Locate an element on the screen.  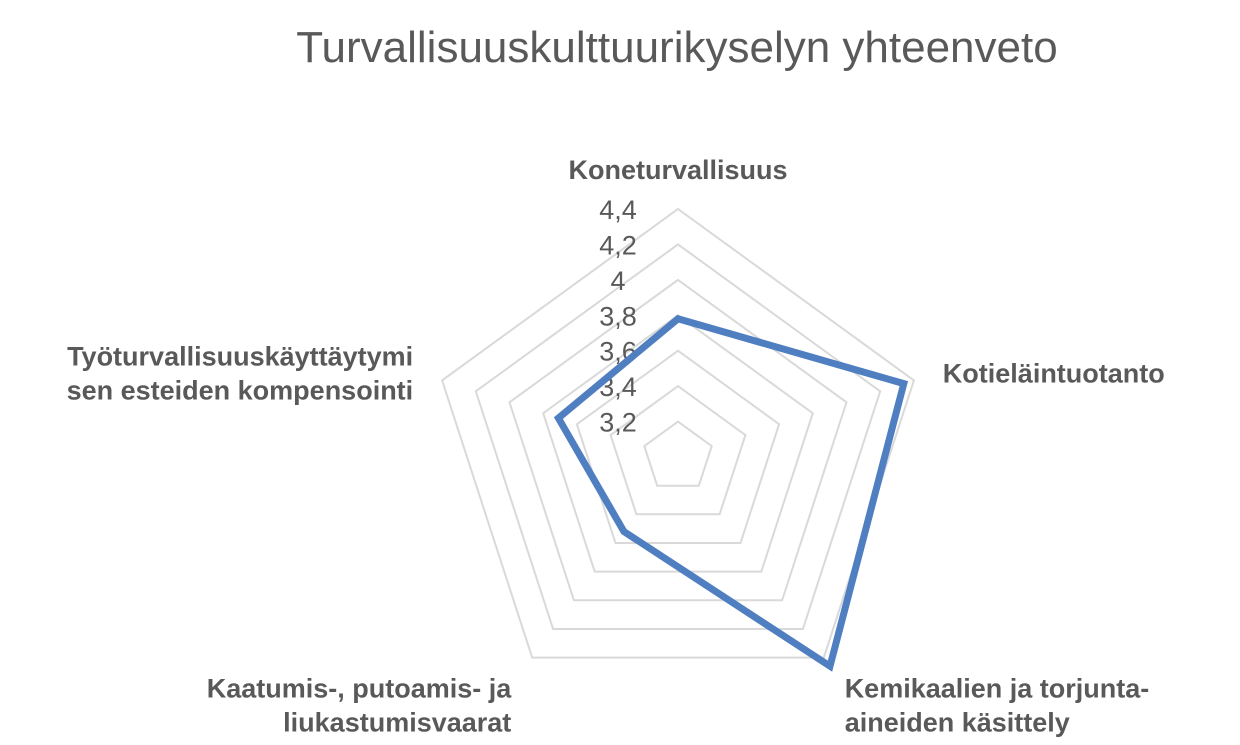
category-label: Kaatumis-, putoamis- ja is located at coordinates (360, 688).